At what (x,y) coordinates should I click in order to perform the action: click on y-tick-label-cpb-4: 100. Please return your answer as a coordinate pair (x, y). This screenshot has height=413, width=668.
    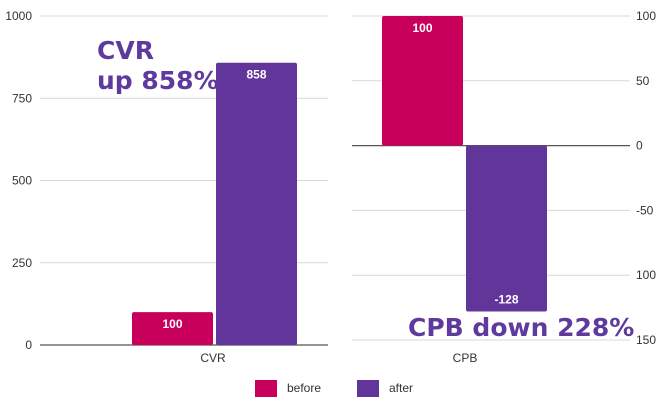
    Looking at the image, I should click on (646, 275).